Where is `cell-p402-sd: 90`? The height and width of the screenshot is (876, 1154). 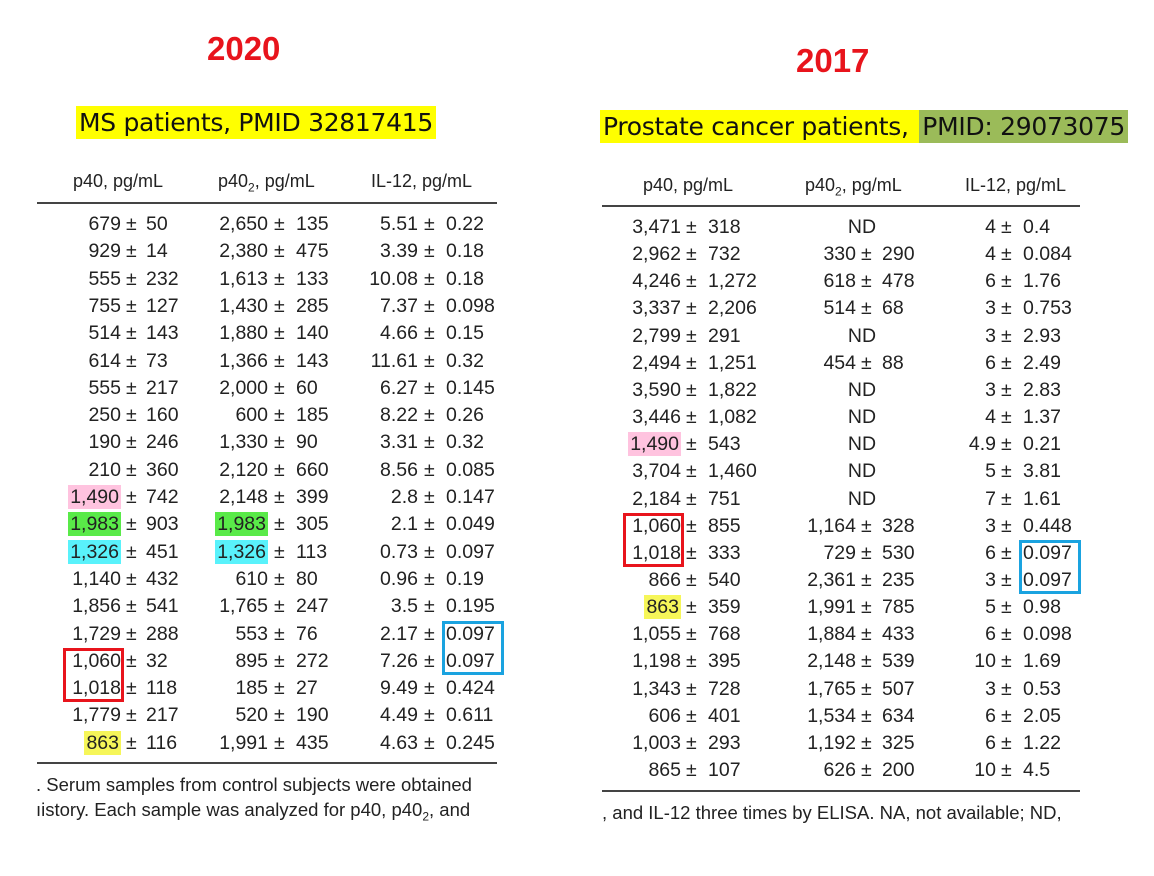 cell-p402-sd: 90 is located at coordinates (307, 442).